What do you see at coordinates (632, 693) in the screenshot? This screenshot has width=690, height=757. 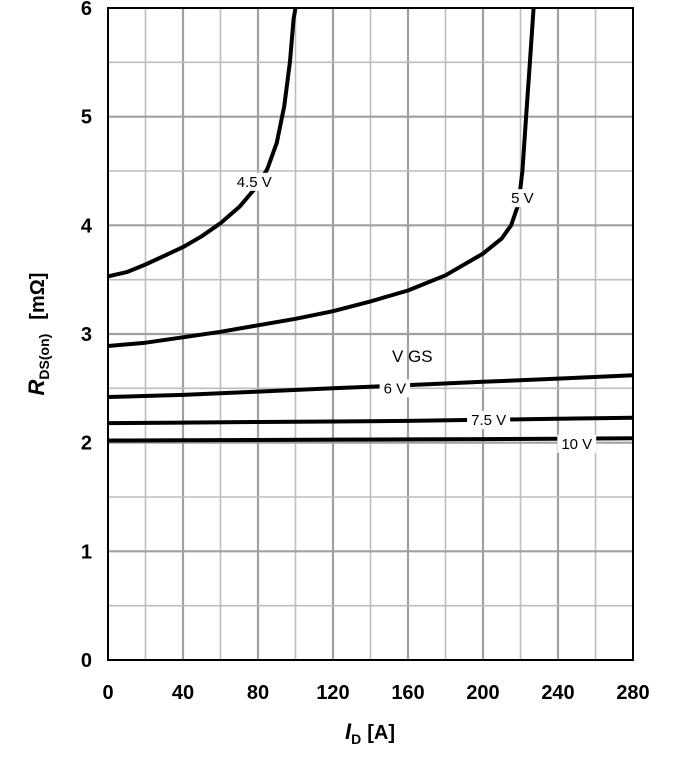 I see `x-tick-label: 280` at bounding box center [632, 693].